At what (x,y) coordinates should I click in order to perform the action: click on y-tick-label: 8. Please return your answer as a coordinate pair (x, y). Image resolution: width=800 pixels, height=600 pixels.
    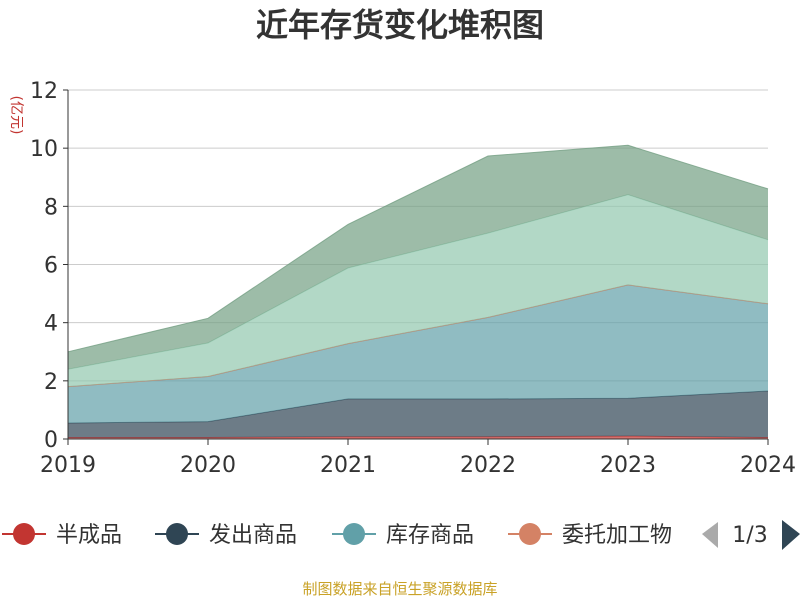
    Looking at the image, I should click on (51, 207).